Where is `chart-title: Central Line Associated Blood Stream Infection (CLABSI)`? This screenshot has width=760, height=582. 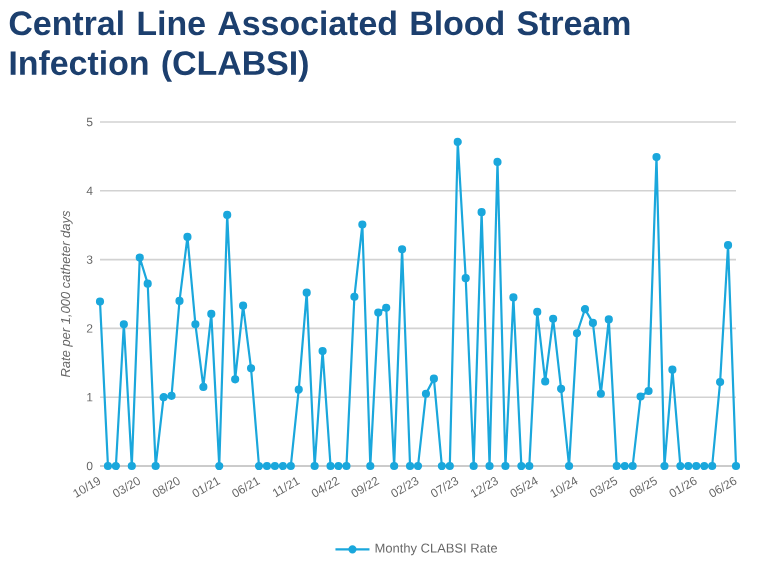
chart-title: Central Line Associated Blood Stream Infection (CLABSI) is located at coordinates (319, 46).